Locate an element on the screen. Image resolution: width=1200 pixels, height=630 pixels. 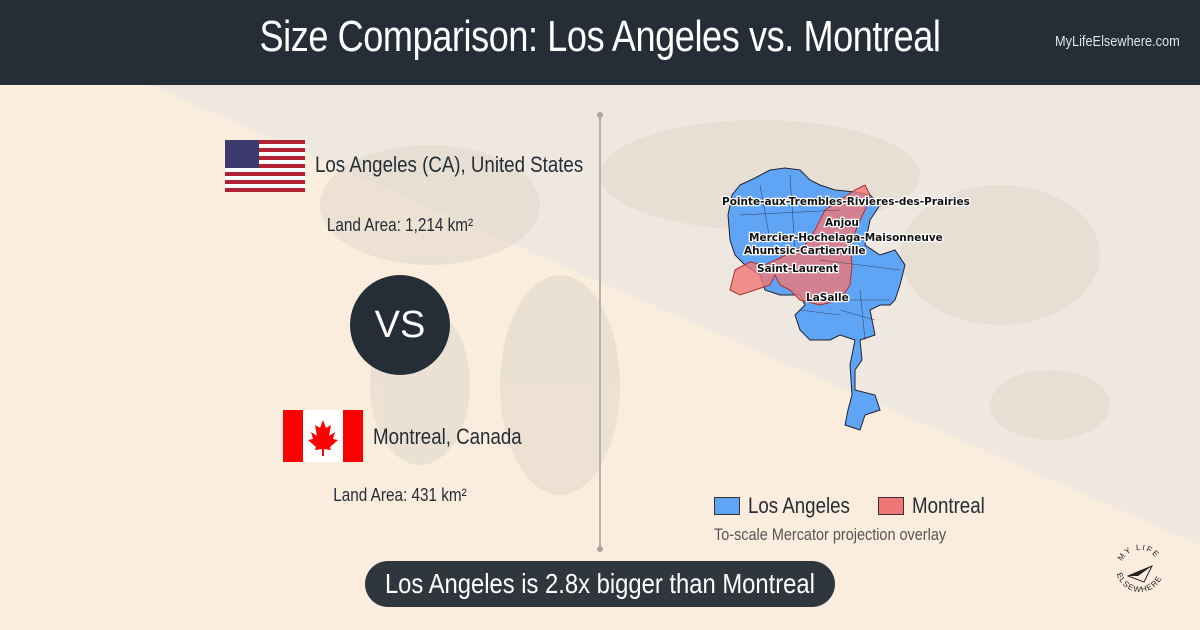
map-label: Saint-Laurent is located at coordinates (797, 269).